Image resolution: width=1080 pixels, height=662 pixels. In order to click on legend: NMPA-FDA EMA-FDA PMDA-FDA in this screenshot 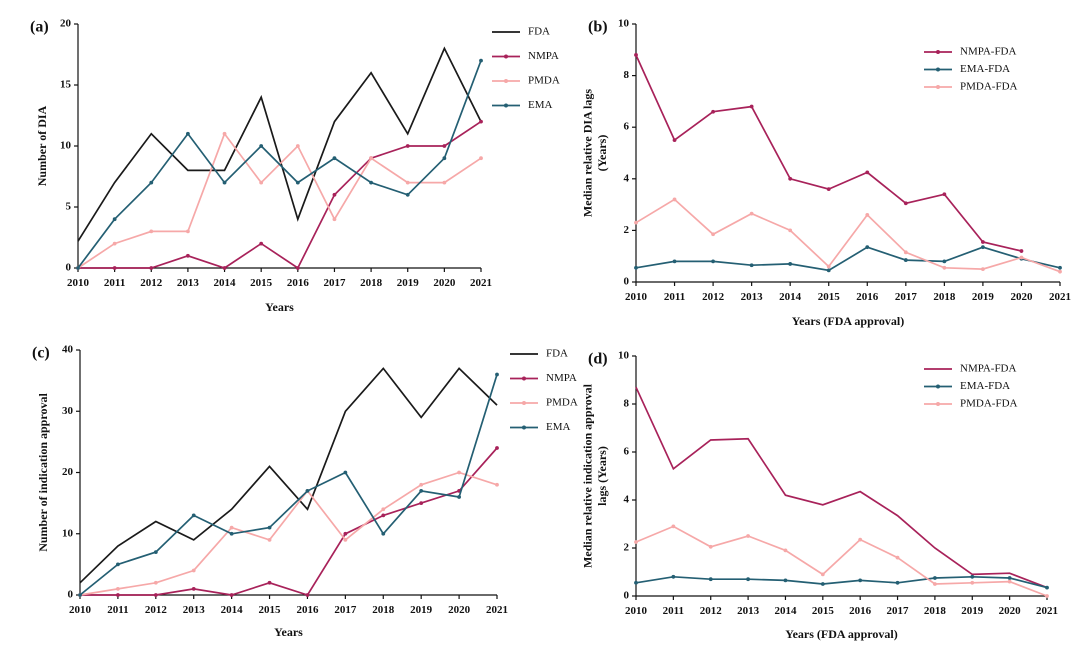, I will do `click(971, 69)`.